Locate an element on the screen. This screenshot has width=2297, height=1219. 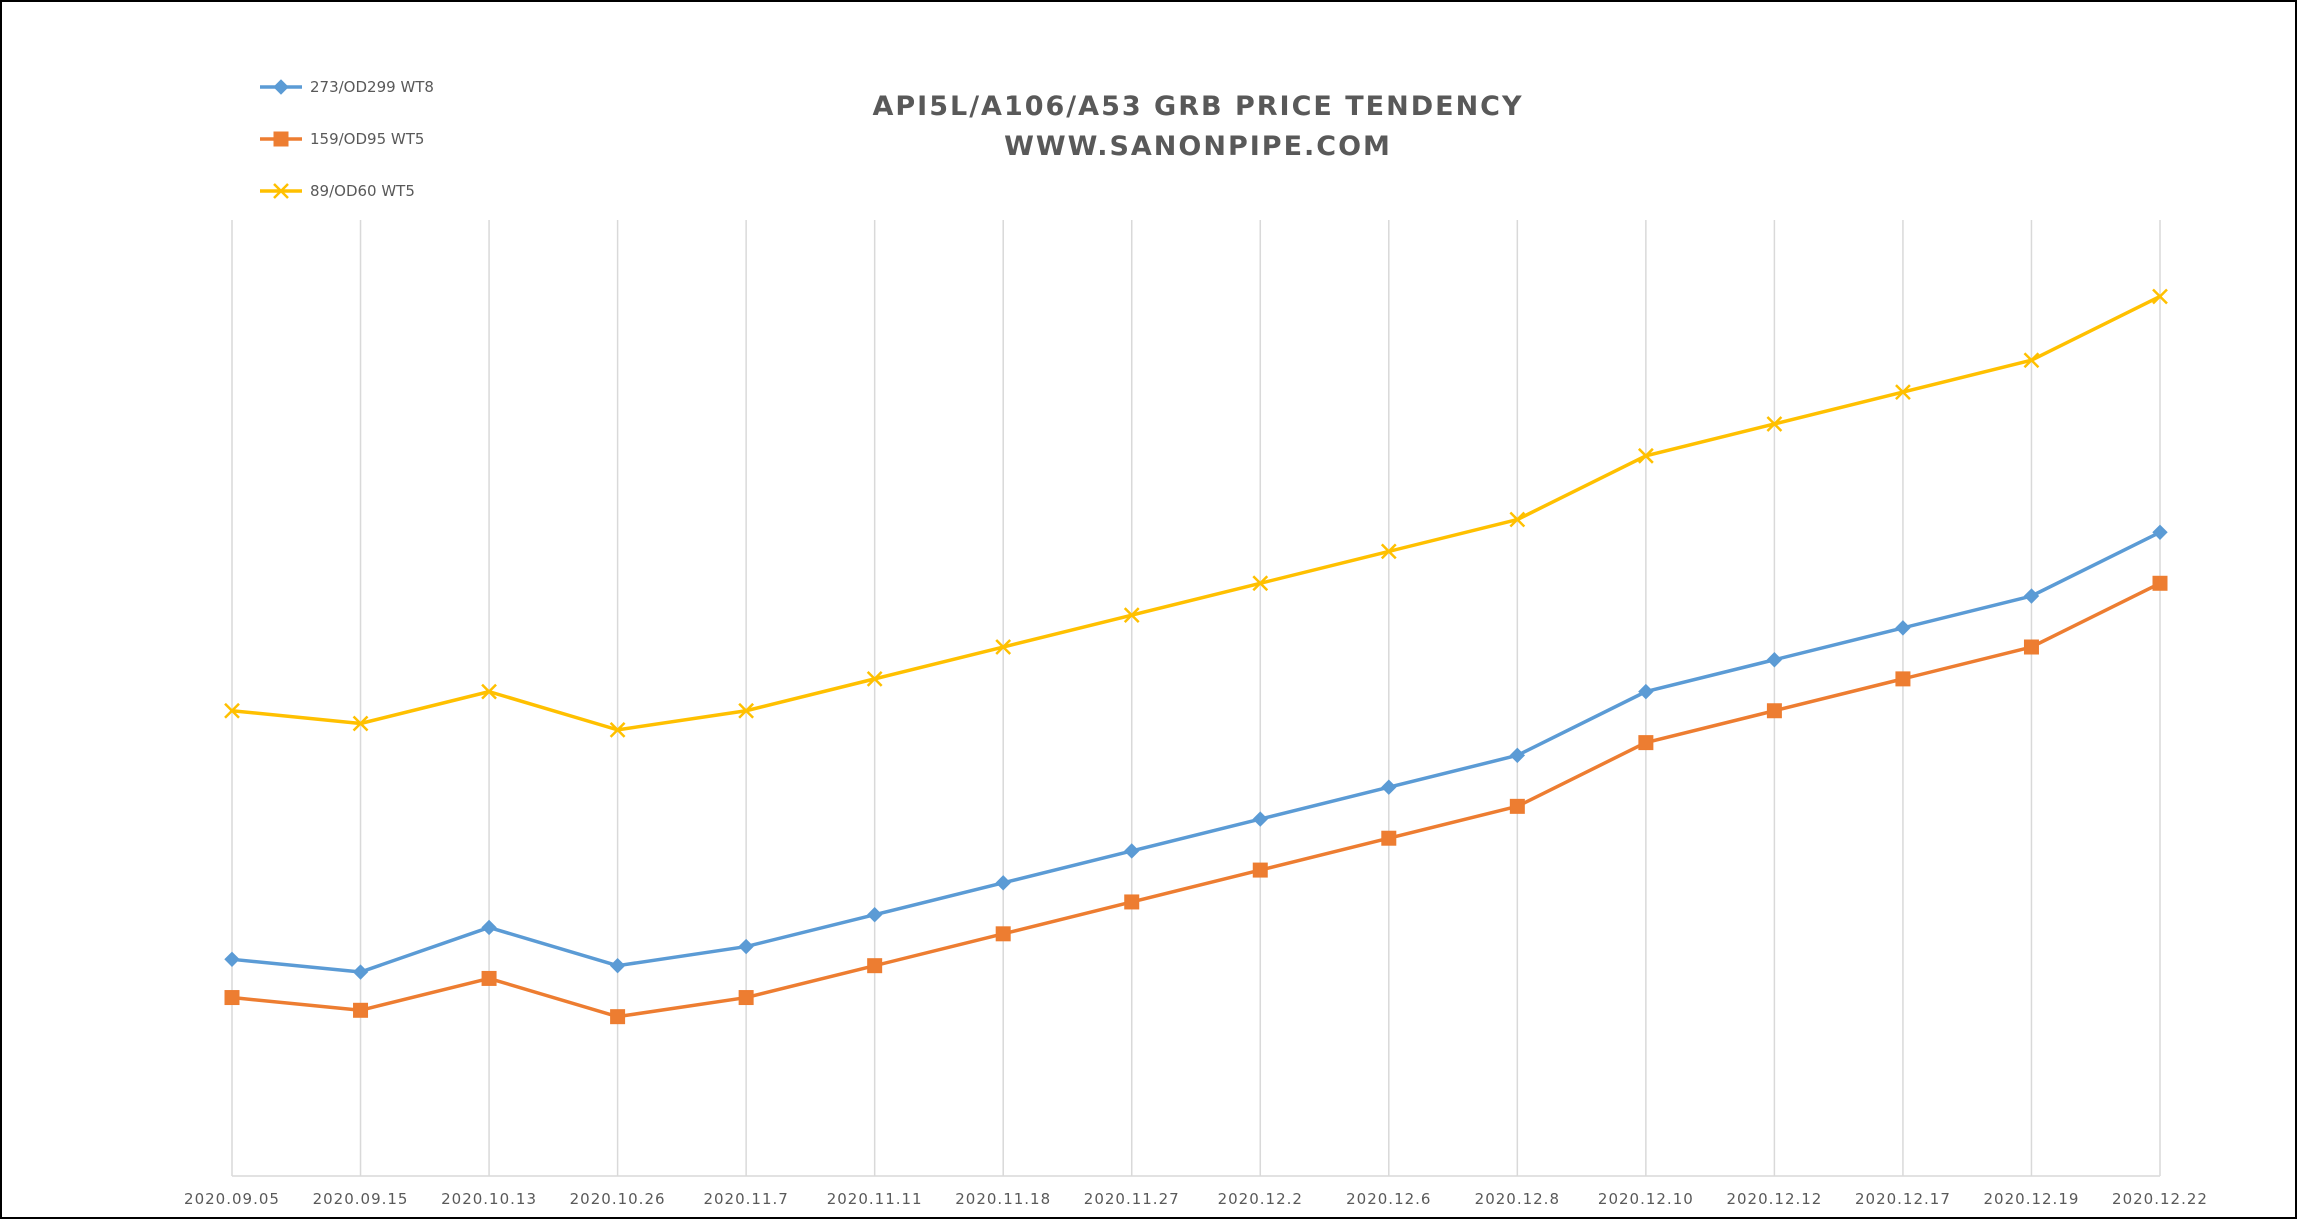
x-tick-label: 2020.11.11 is located at coordinates (875, 1199).